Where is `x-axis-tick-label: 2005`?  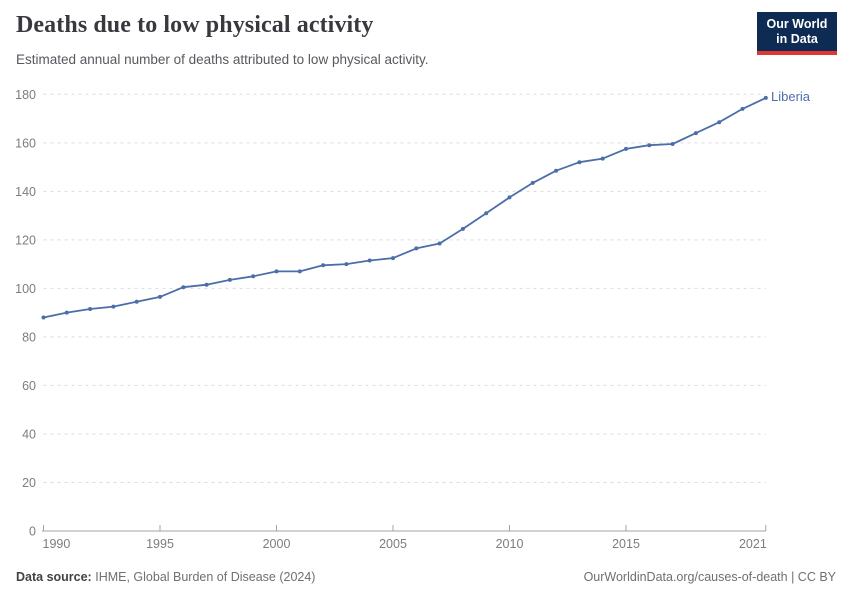 x-axis-tick-label: 2005 is located at coordinates (393, 544).